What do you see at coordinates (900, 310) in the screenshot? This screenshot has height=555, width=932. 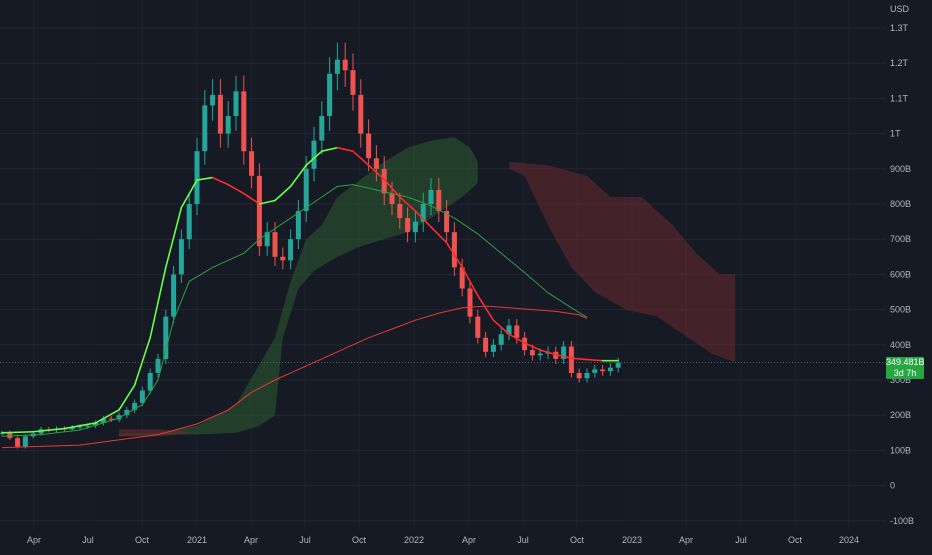 I see `y-tick-label: 500B` at bounding box center [900, 310].